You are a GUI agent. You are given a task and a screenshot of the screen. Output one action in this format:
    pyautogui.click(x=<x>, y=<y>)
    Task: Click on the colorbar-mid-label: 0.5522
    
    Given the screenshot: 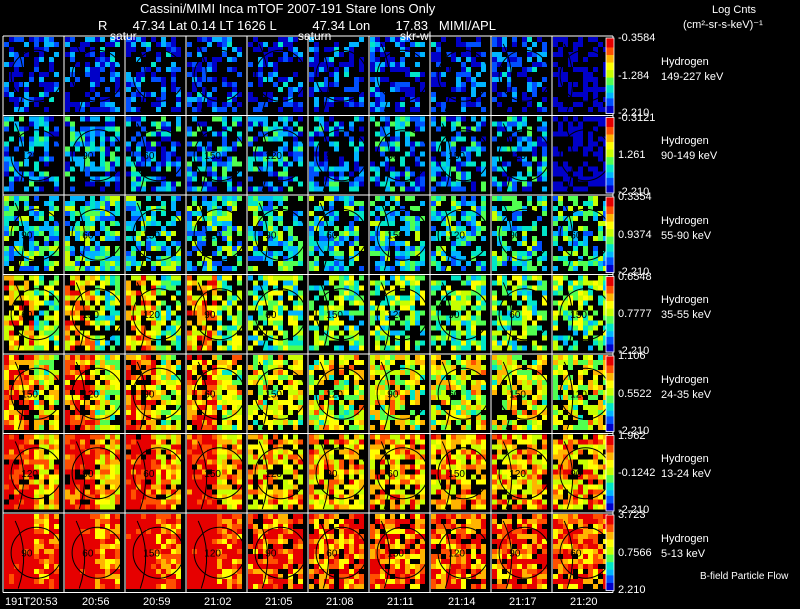 What is the action you would take?
    pyautogui.click(x=635, y=393)
    